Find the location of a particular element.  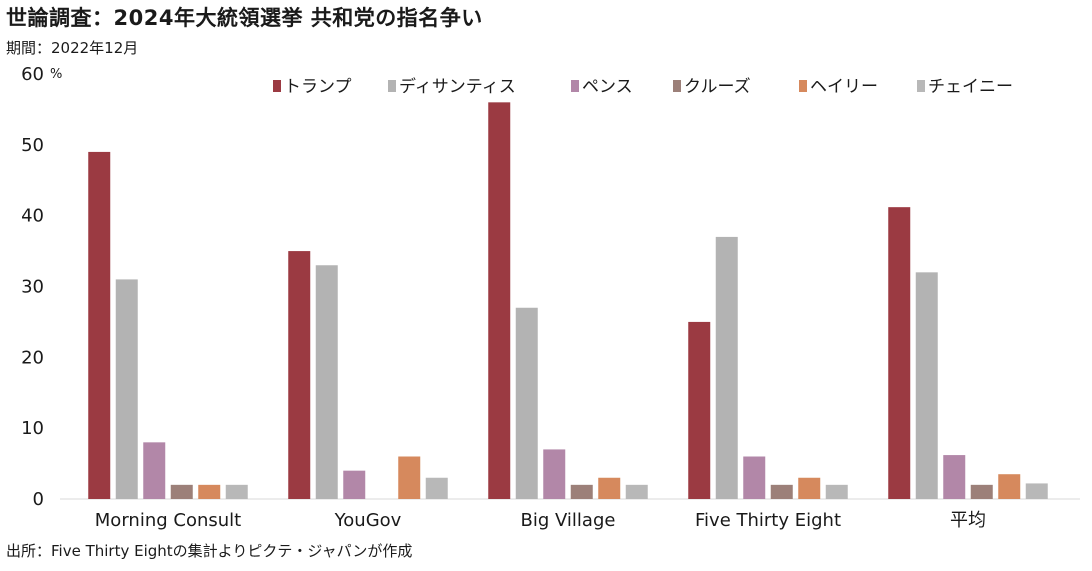

y-tick-label: 60 is located at coordinates (32, 74).